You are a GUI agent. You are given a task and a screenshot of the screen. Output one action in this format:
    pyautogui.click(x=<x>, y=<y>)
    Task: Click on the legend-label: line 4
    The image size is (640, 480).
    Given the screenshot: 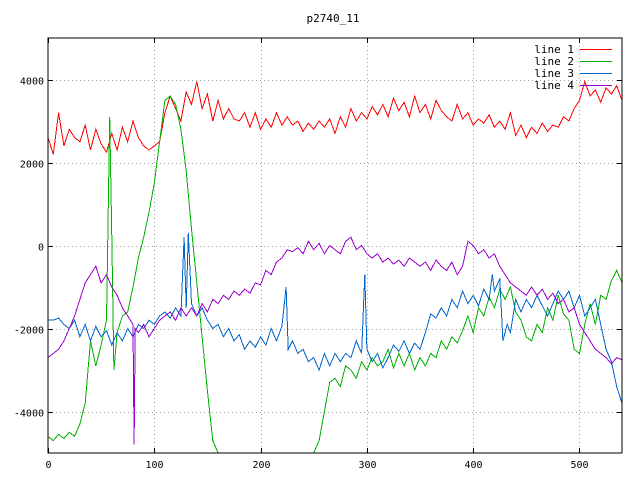 What is the action you would take?
    pyautogui.click(x=554, y=85)
    